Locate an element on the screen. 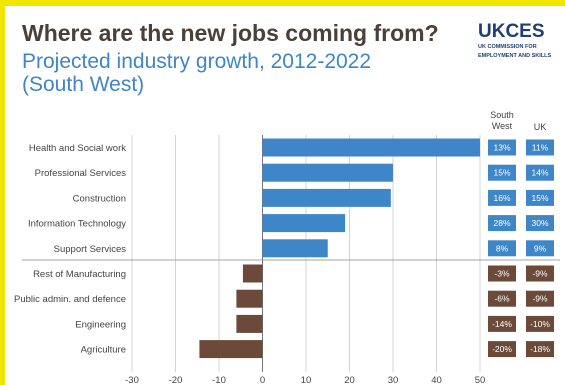  top-accent-bar is located at coordinates (282, 3).